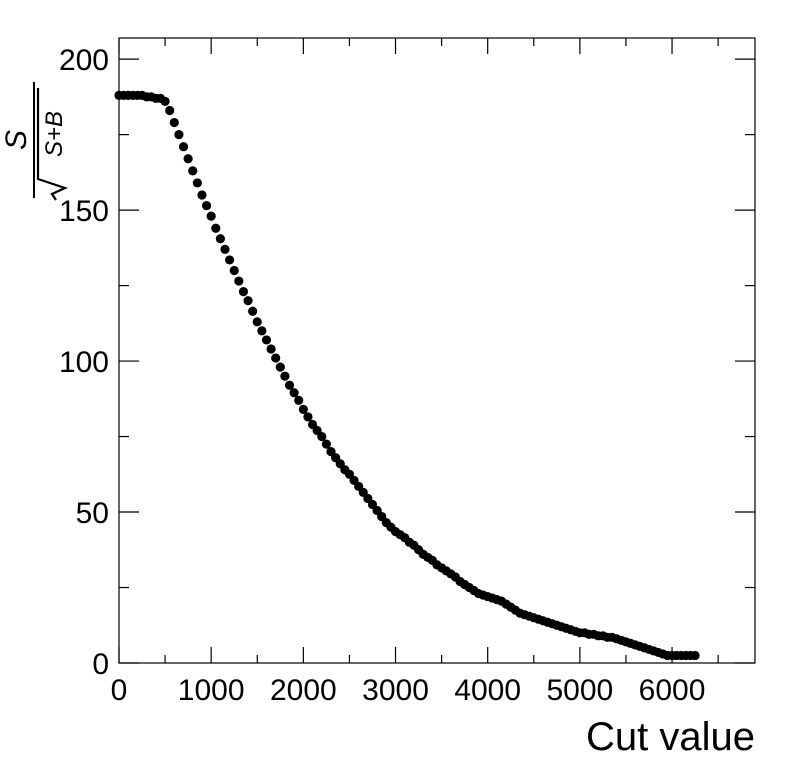 This screenshot has height=772, width=796. What do you see at coordinates (670, 737) in the screenshot?
I see `x-axis-label: Cut value` at bounding box center [670, 737].